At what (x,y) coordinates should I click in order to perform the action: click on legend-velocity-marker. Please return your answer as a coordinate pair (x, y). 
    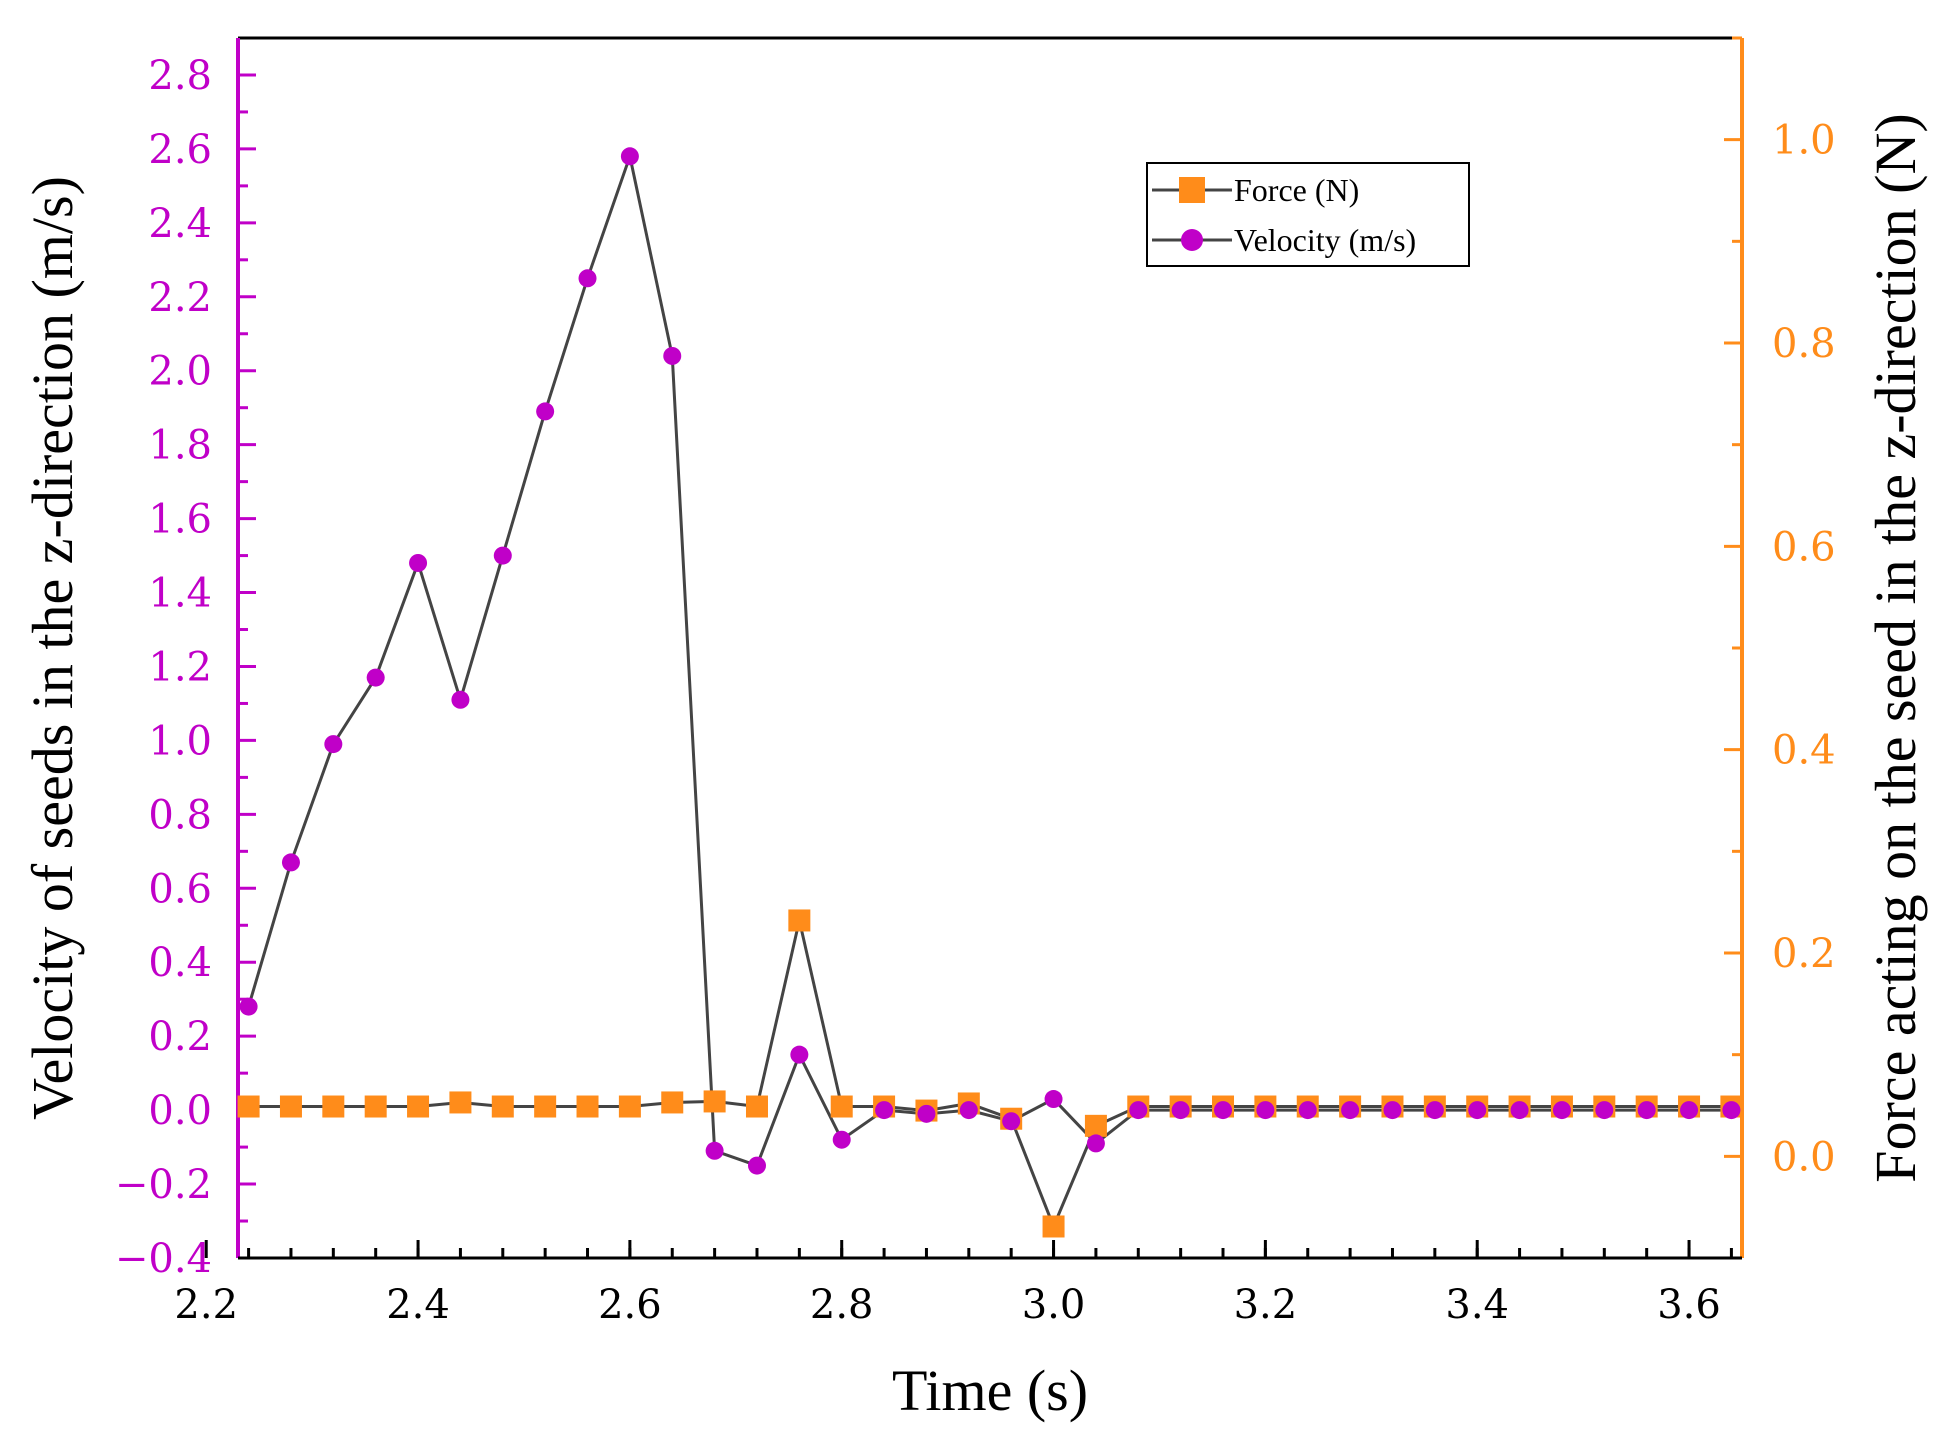
    Looking at the image, I should click on (1192, 240).